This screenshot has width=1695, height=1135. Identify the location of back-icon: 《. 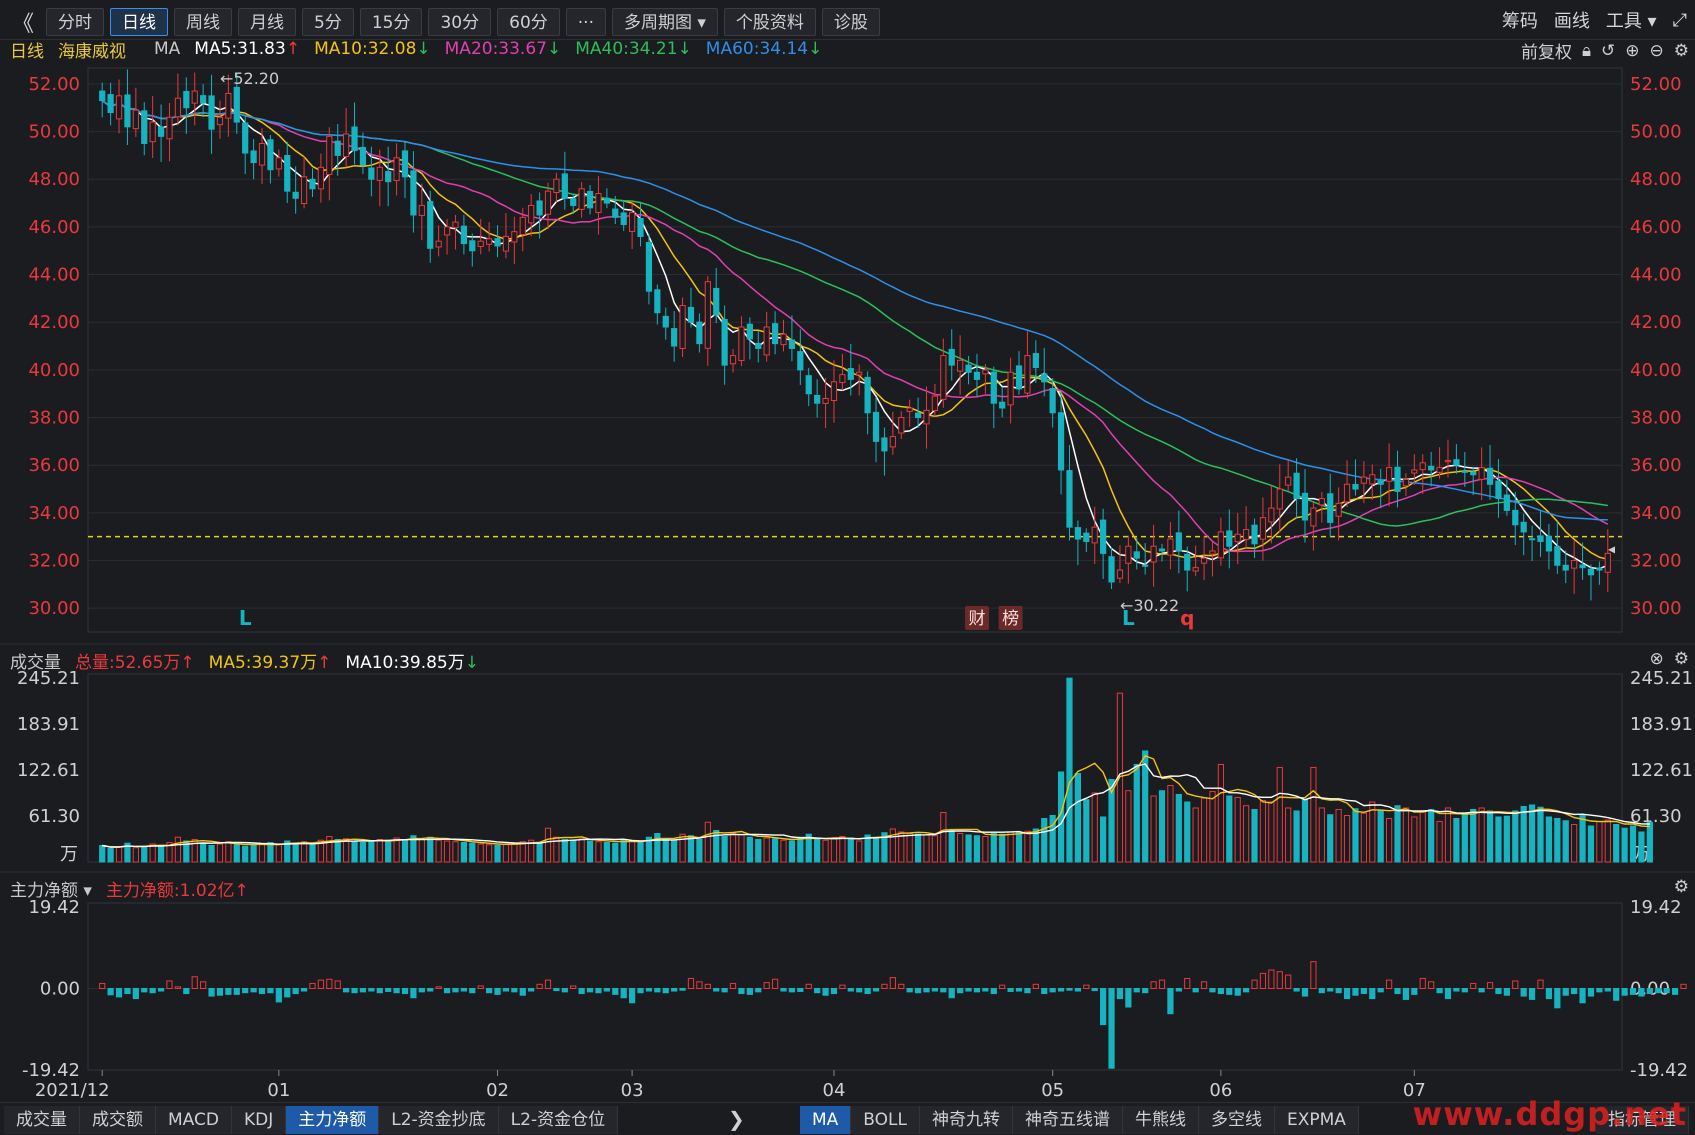
(23, 24).